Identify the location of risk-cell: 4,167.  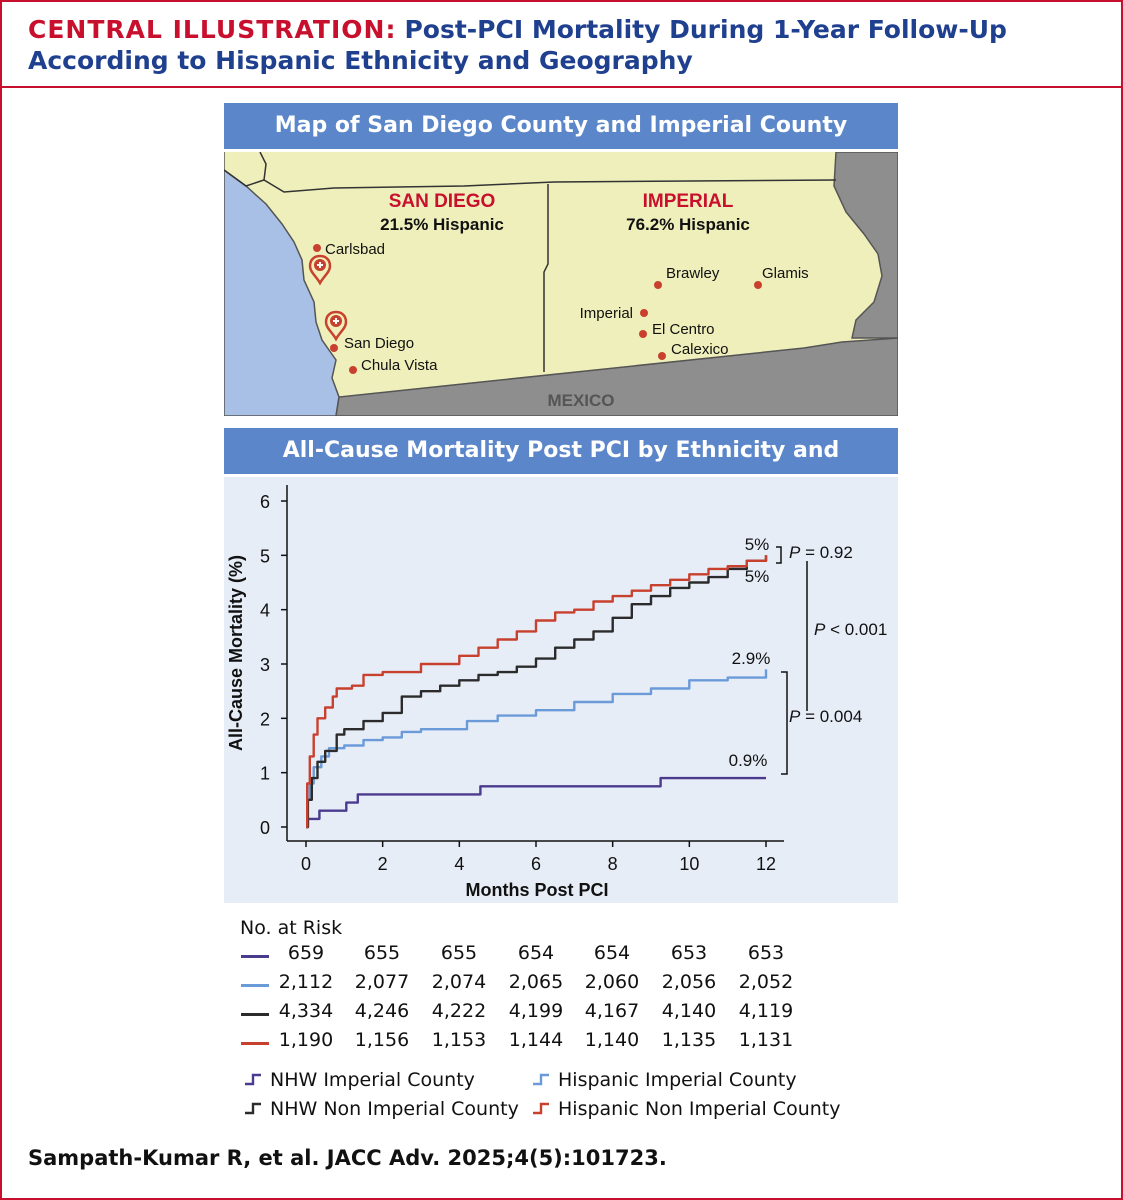
(612, 1011).